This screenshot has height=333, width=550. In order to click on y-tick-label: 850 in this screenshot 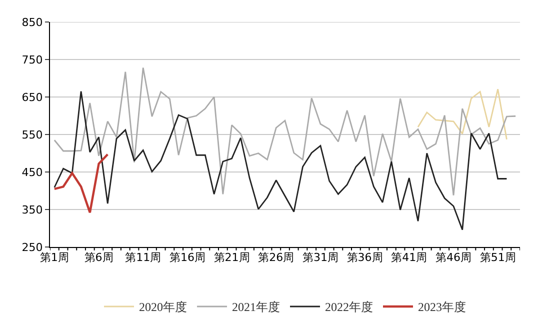, I will do `click(32, 22)`.